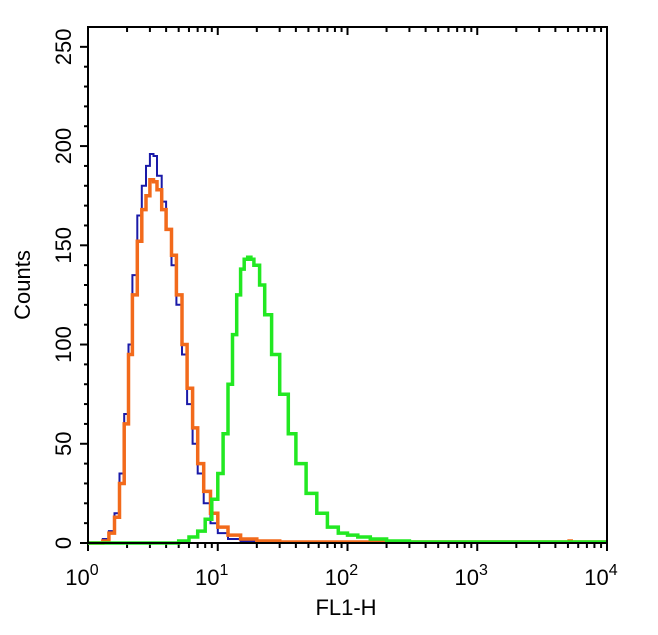 This screenshot has height=635, width=658. What do you see at coordinates (211, 576) in the screenshot?
I see `x-tick-label: 10¹` at bounding box center [211, 576].